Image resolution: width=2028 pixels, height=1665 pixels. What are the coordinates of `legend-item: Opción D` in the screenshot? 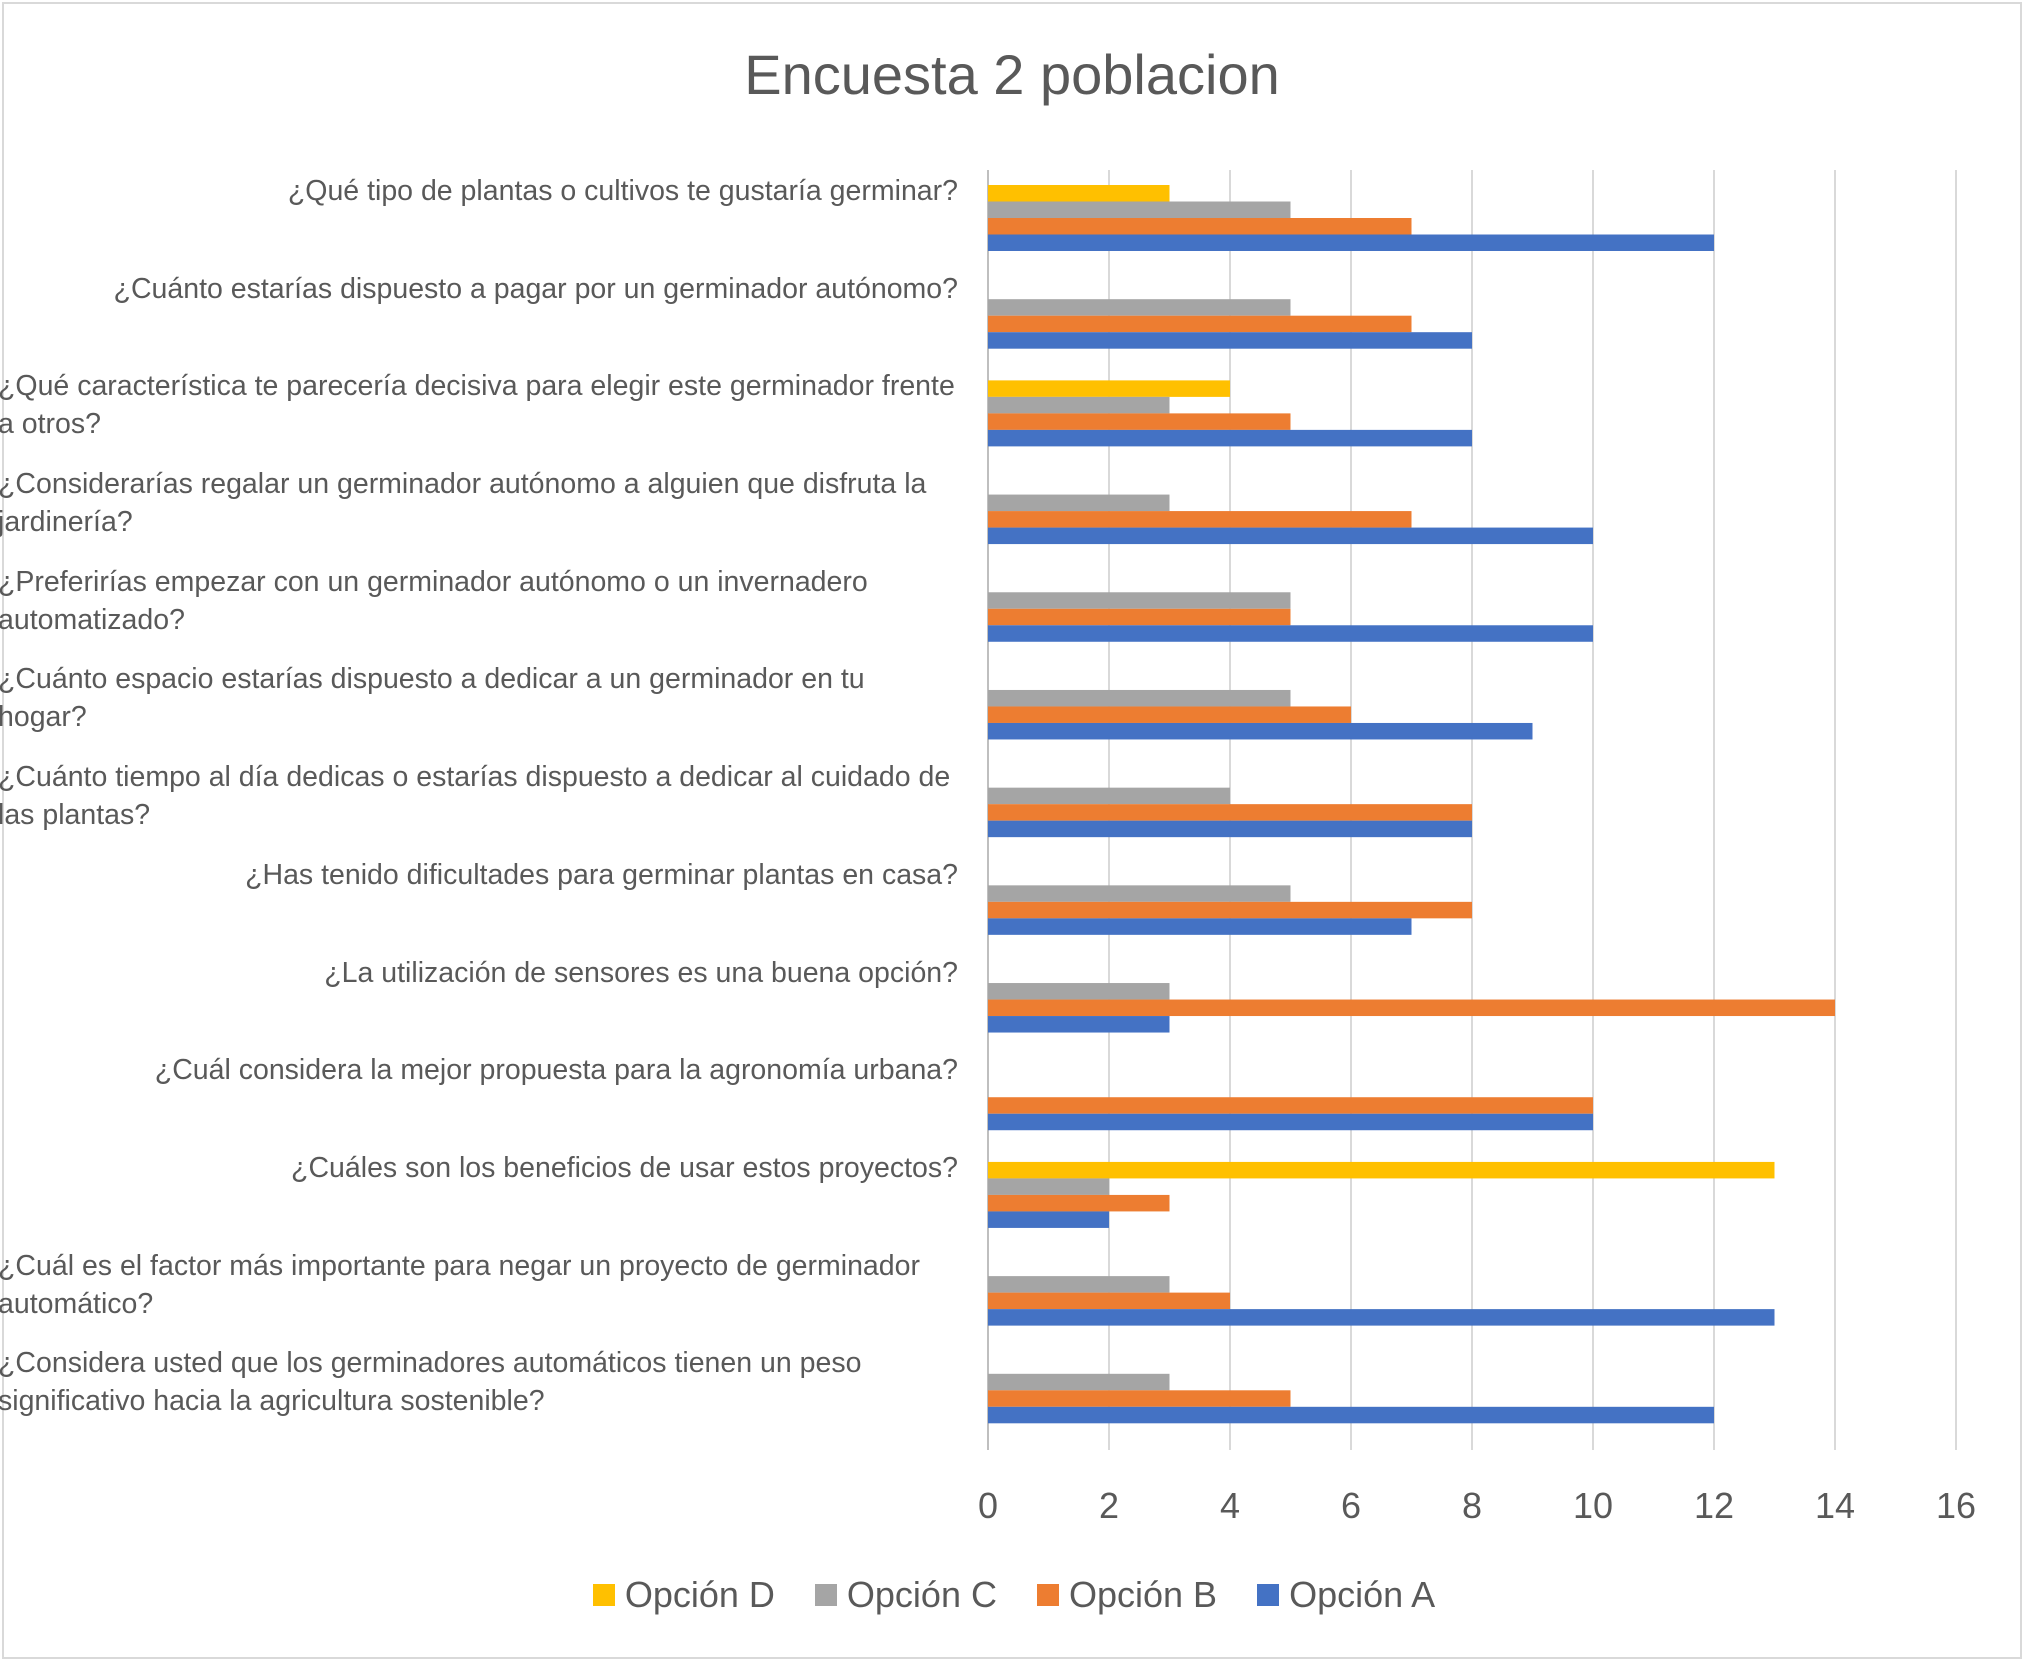 It's located at (683, 1595).